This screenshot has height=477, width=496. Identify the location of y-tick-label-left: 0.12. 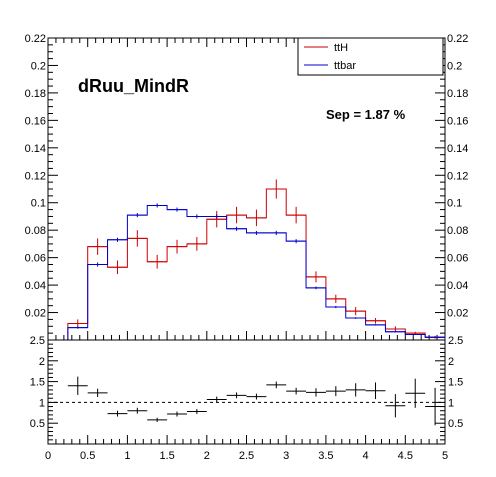
(35, 176).